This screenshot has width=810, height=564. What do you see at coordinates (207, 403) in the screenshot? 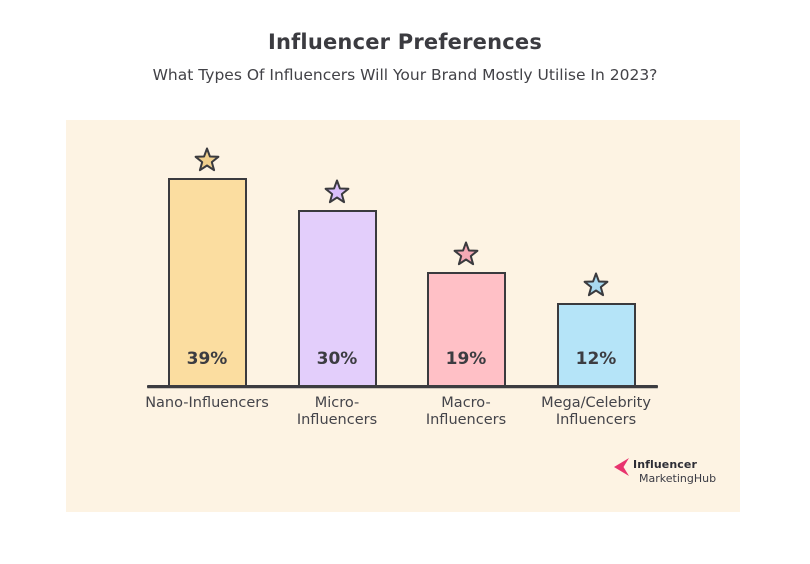
I see `category-label: Nano-Influencers` at bounding box center [207, 403].